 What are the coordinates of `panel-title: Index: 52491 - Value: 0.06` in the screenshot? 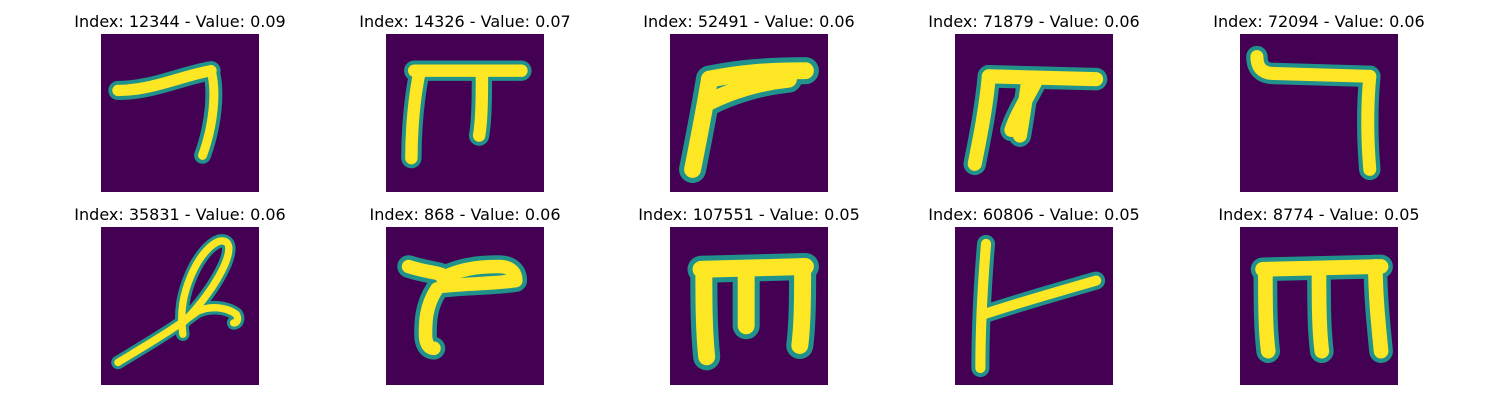 It's located at (749, 21).